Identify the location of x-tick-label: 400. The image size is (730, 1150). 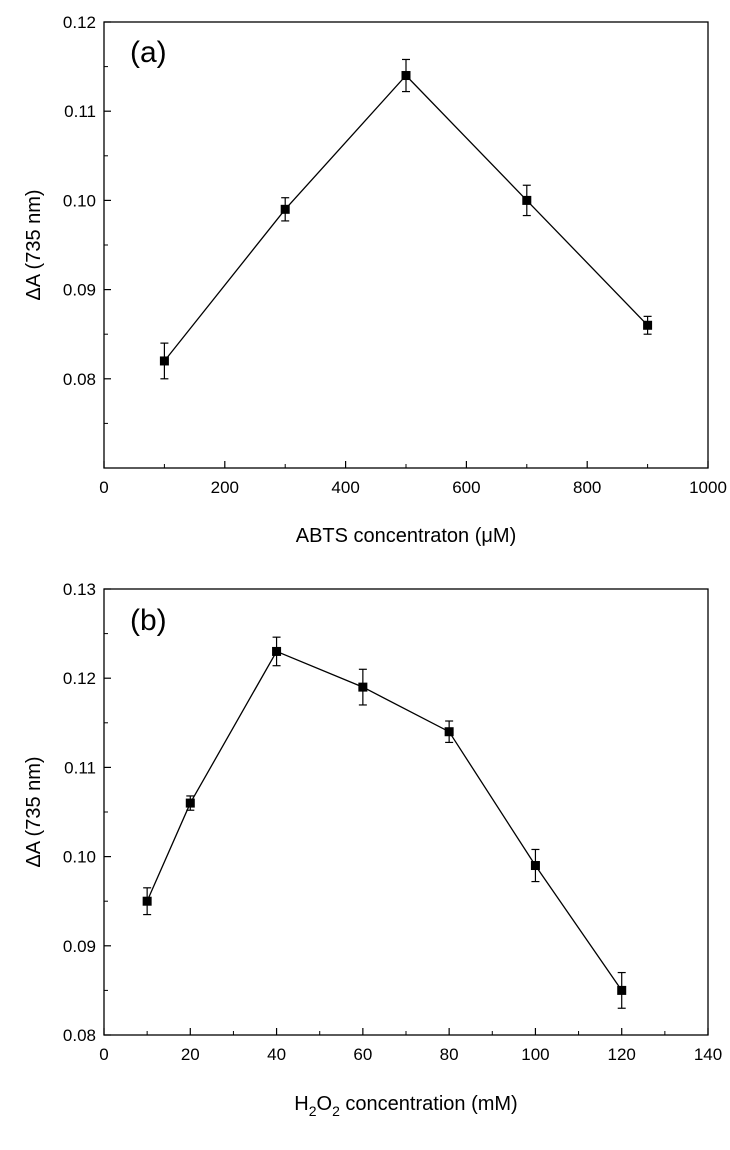
(345, 487).